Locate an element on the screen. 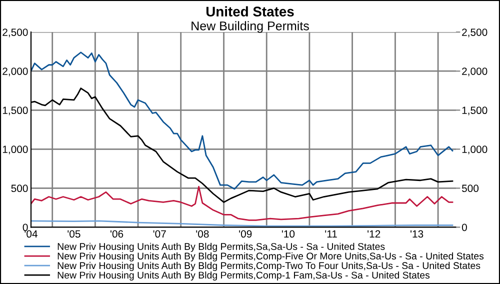  legend-label: New Priv Housing Units Auth By Bldg Permits,Comp-Two To Four Units,Sa-Us - Sa - United States is located at coordinates (269, 266).